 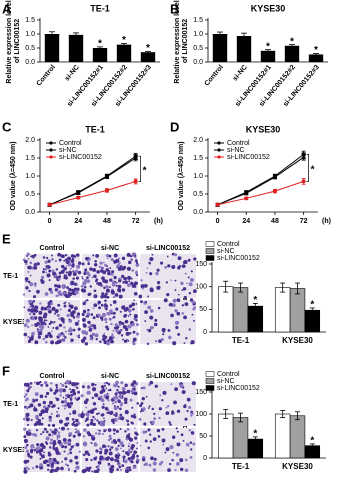 I want to click on line, so click(x=260, y=180).